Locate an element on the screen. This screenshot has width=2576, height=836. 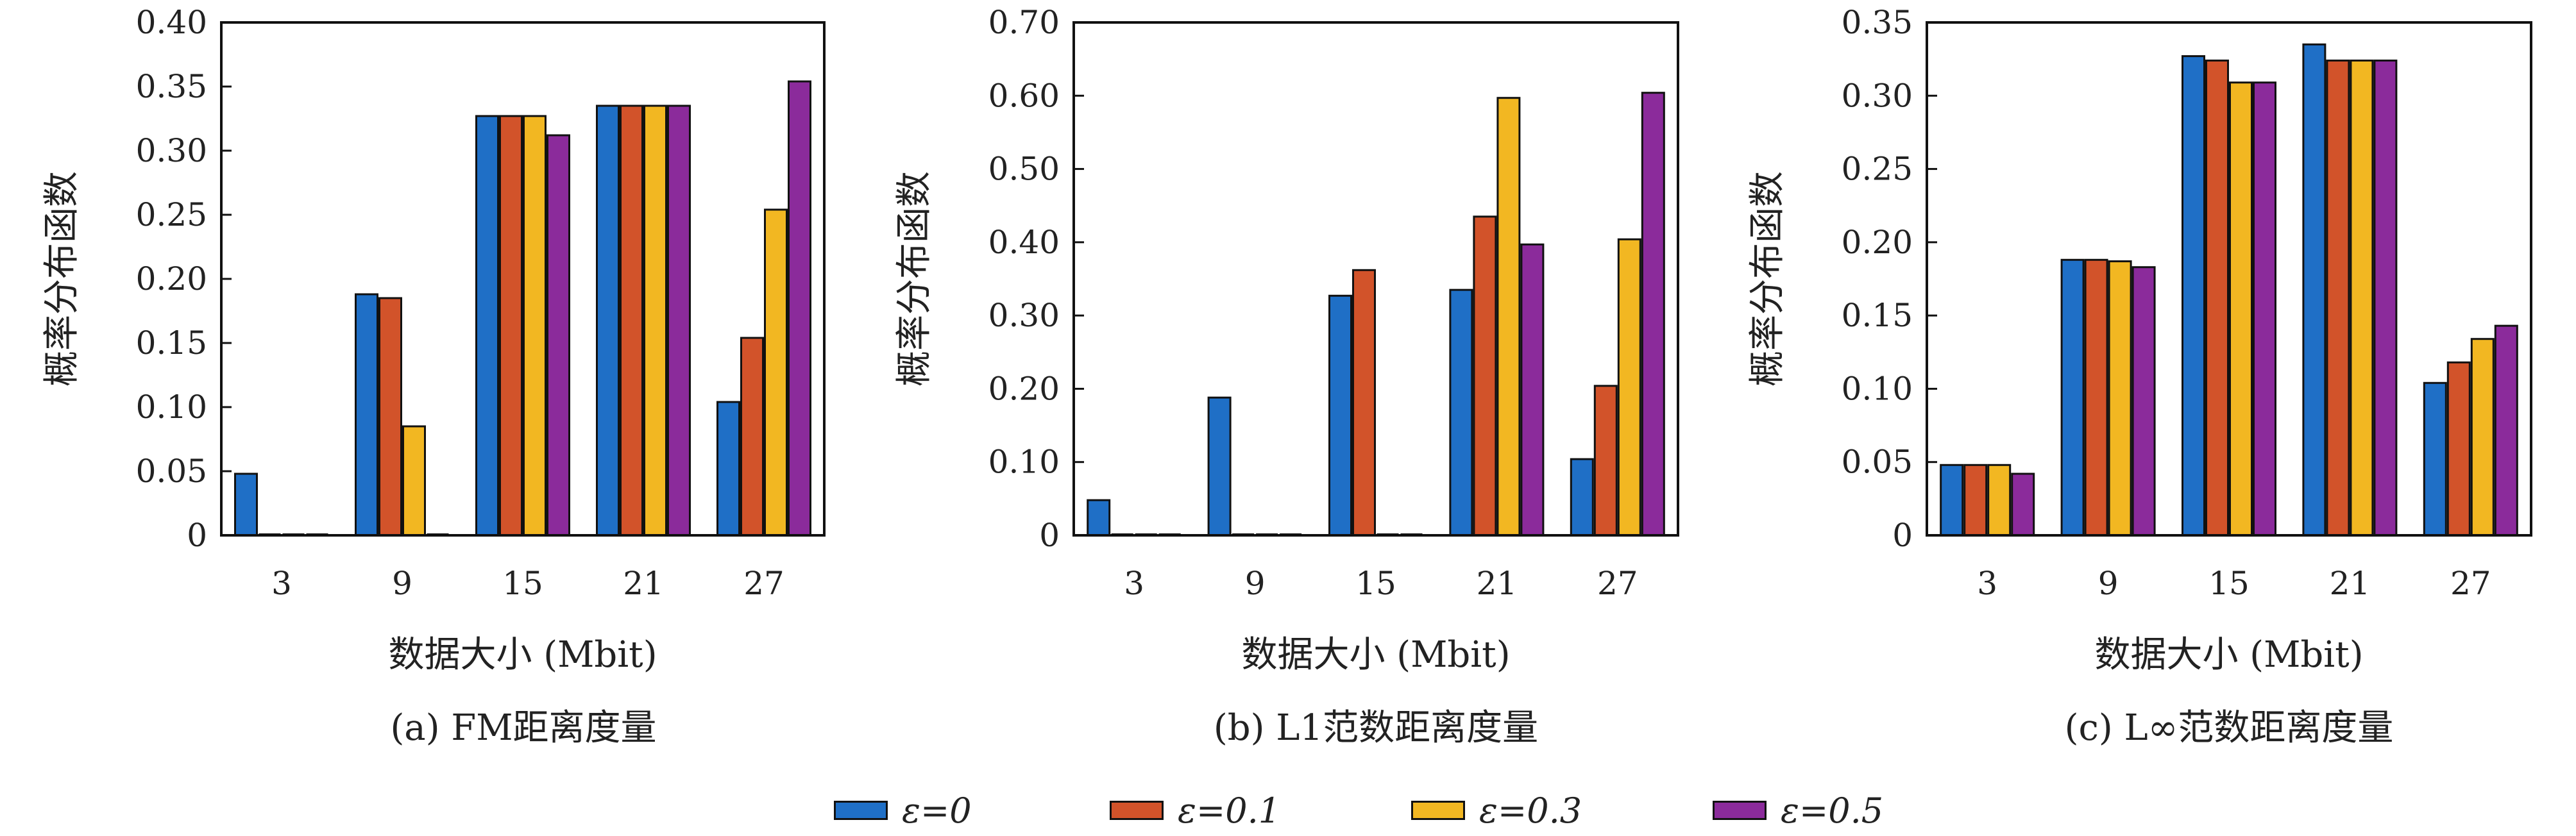
y-tick-label: 0.60 is located at coordinates (1024, 95).